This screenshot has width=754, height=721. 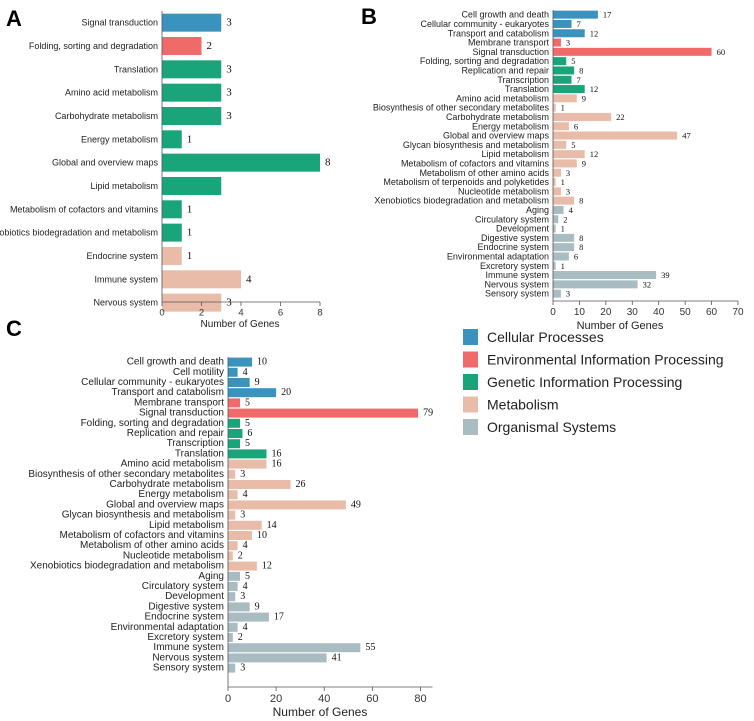 What do you see at coordinates (179, 402) in the screenshot?
I see `panel-c-category-label: Membrane transport` at bounding box center [179, 402].